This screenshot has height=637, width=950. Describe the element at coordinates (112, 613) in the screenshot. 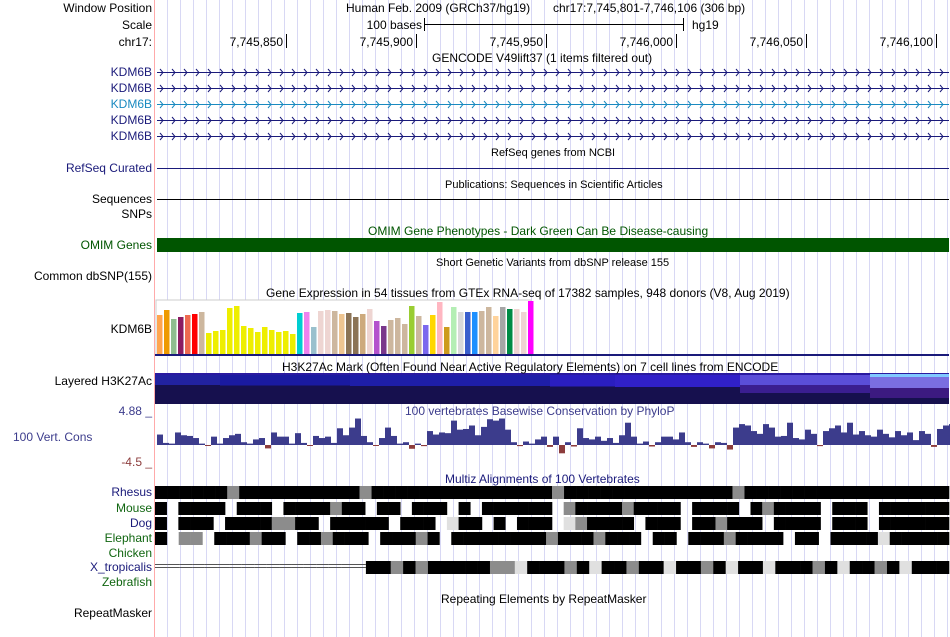

I see `repeatmasker-label: RepeatMasker` at that location.